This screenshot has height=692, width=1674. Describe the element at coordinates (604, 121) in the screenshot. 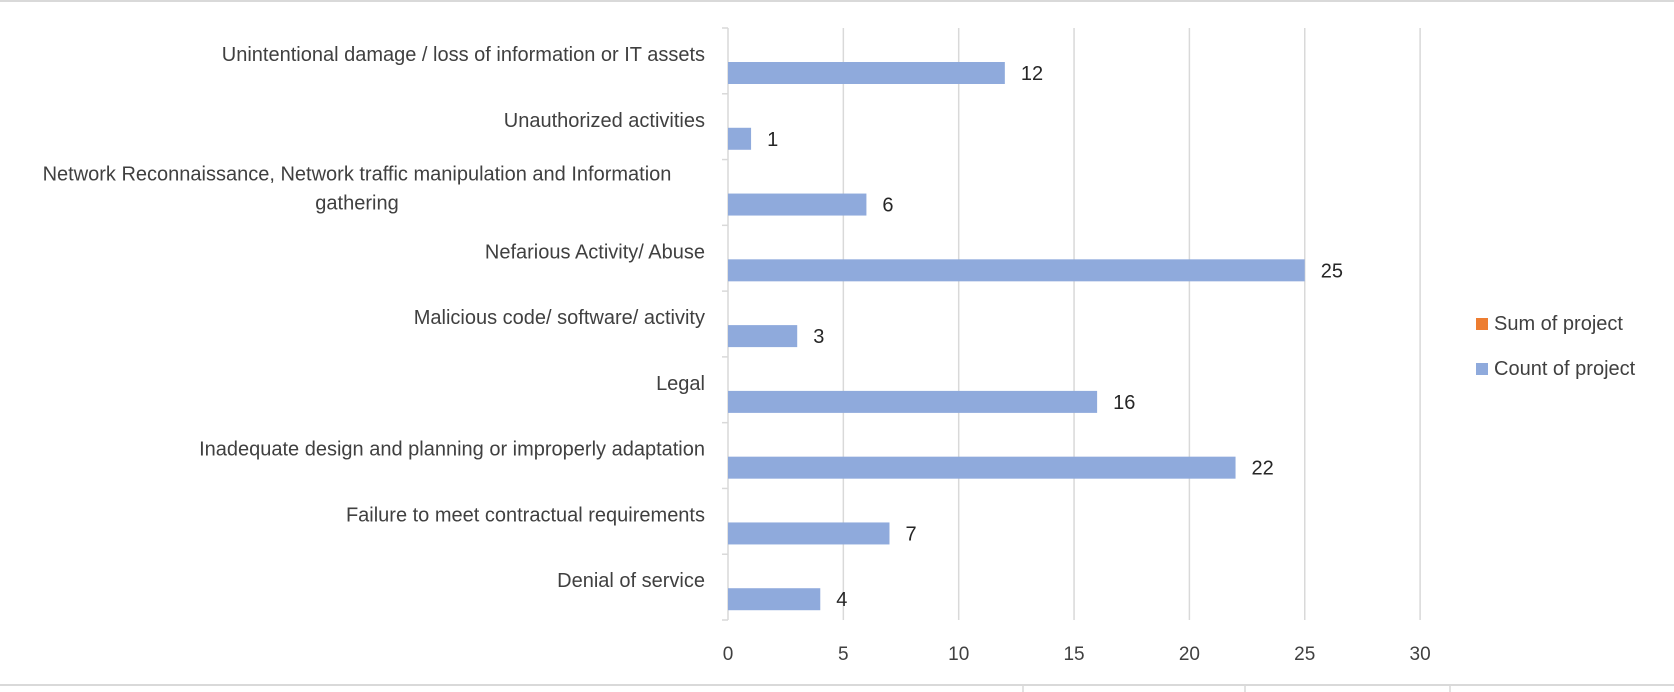

I see `category-label: Unauthorized activities` at that location.